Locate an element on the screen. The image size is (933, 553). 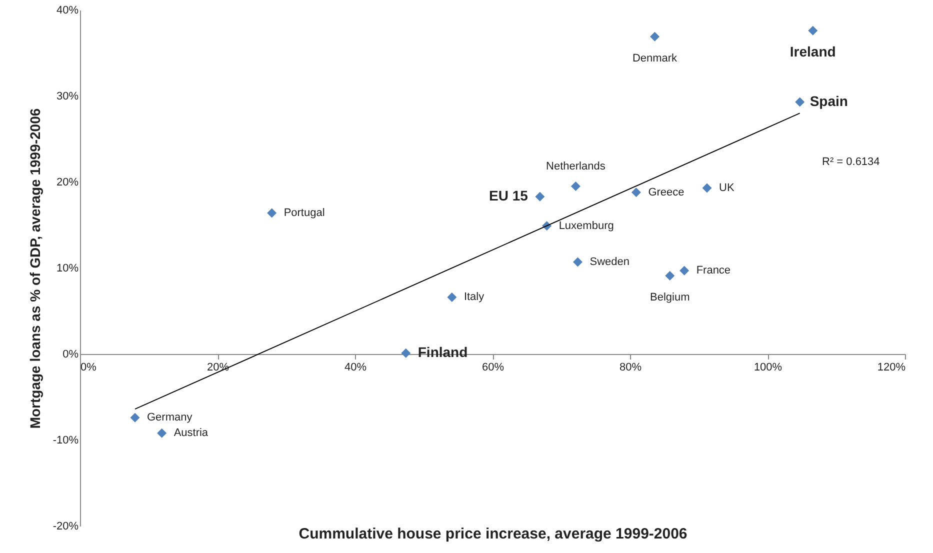
y-tick-label: 40% is located at coordinates (67, 10).